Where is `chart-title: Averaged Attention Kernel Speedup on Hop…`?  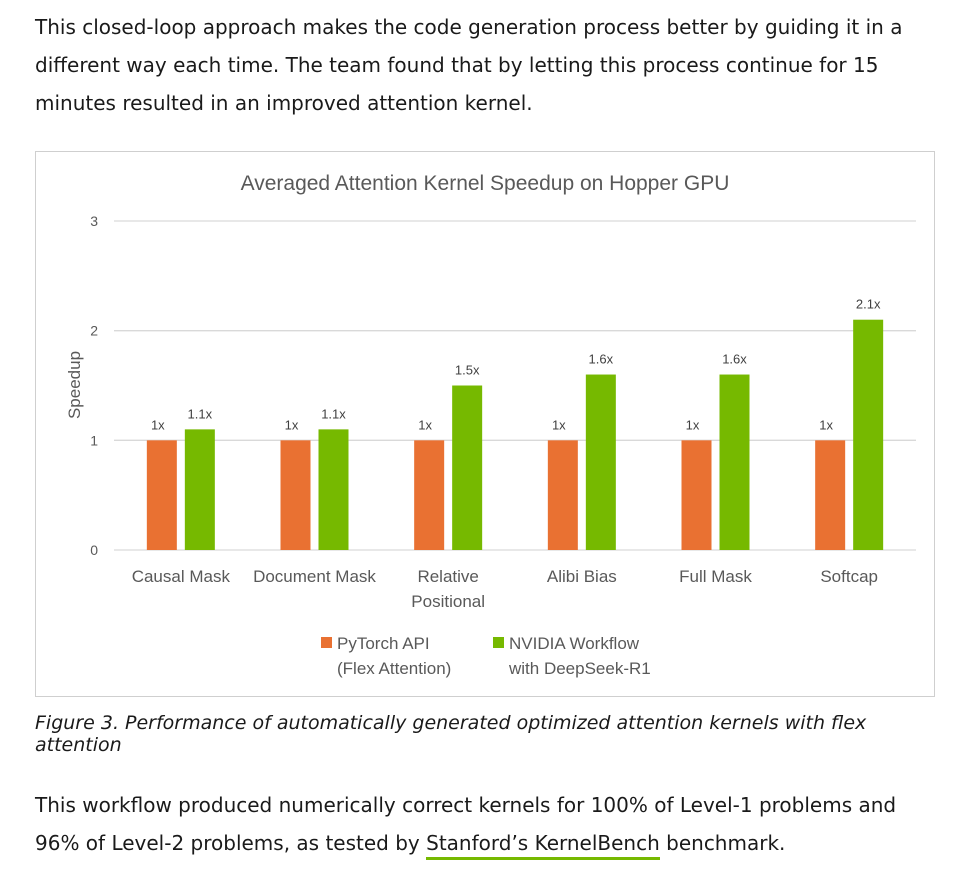 chart-title: Averaged Attention Kernel Speedup on Hop… is located at coordinates (485, 183).